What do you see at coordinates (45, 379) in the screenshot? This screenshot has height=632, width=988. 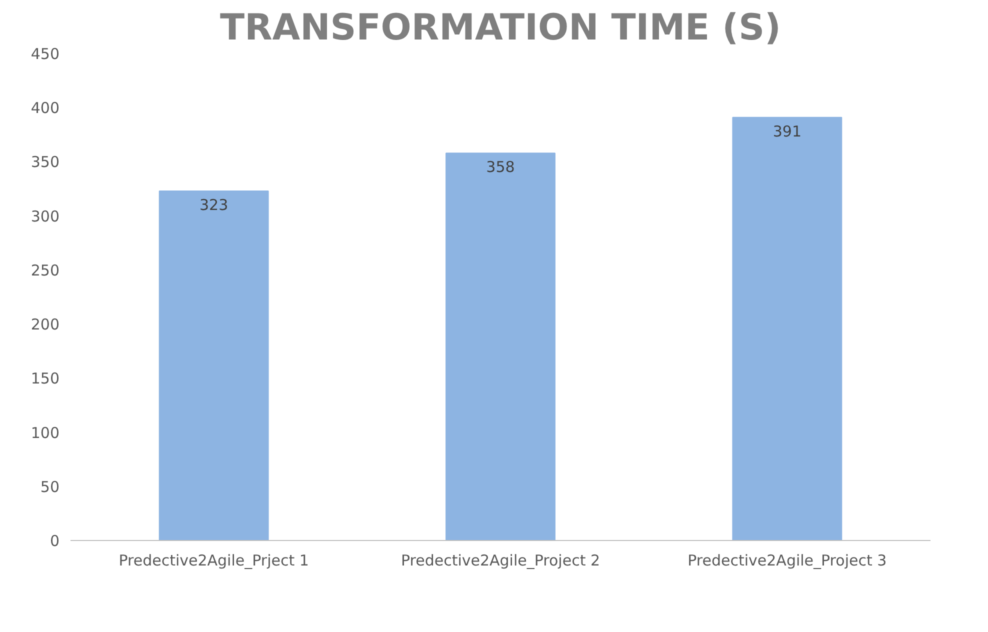 I see `y-tick-label: 150` at bounding box center [45, 379].